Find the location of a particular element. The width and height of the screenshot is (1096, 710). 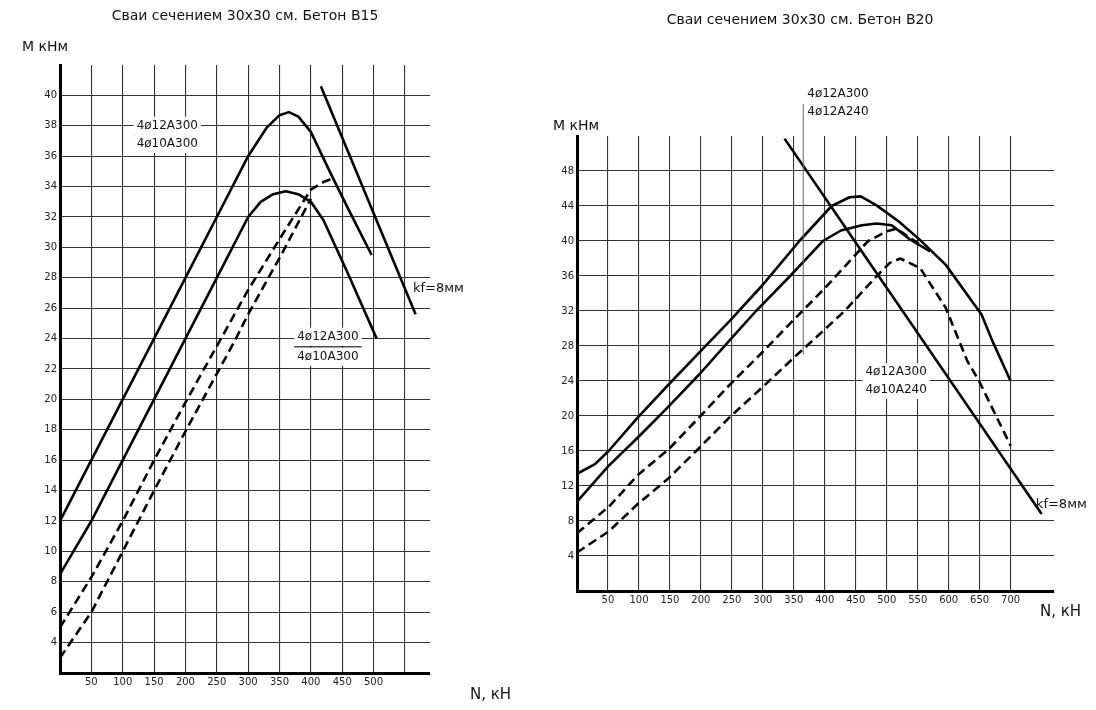

x-tick-label: 650 is located at coordinates (980, 599).